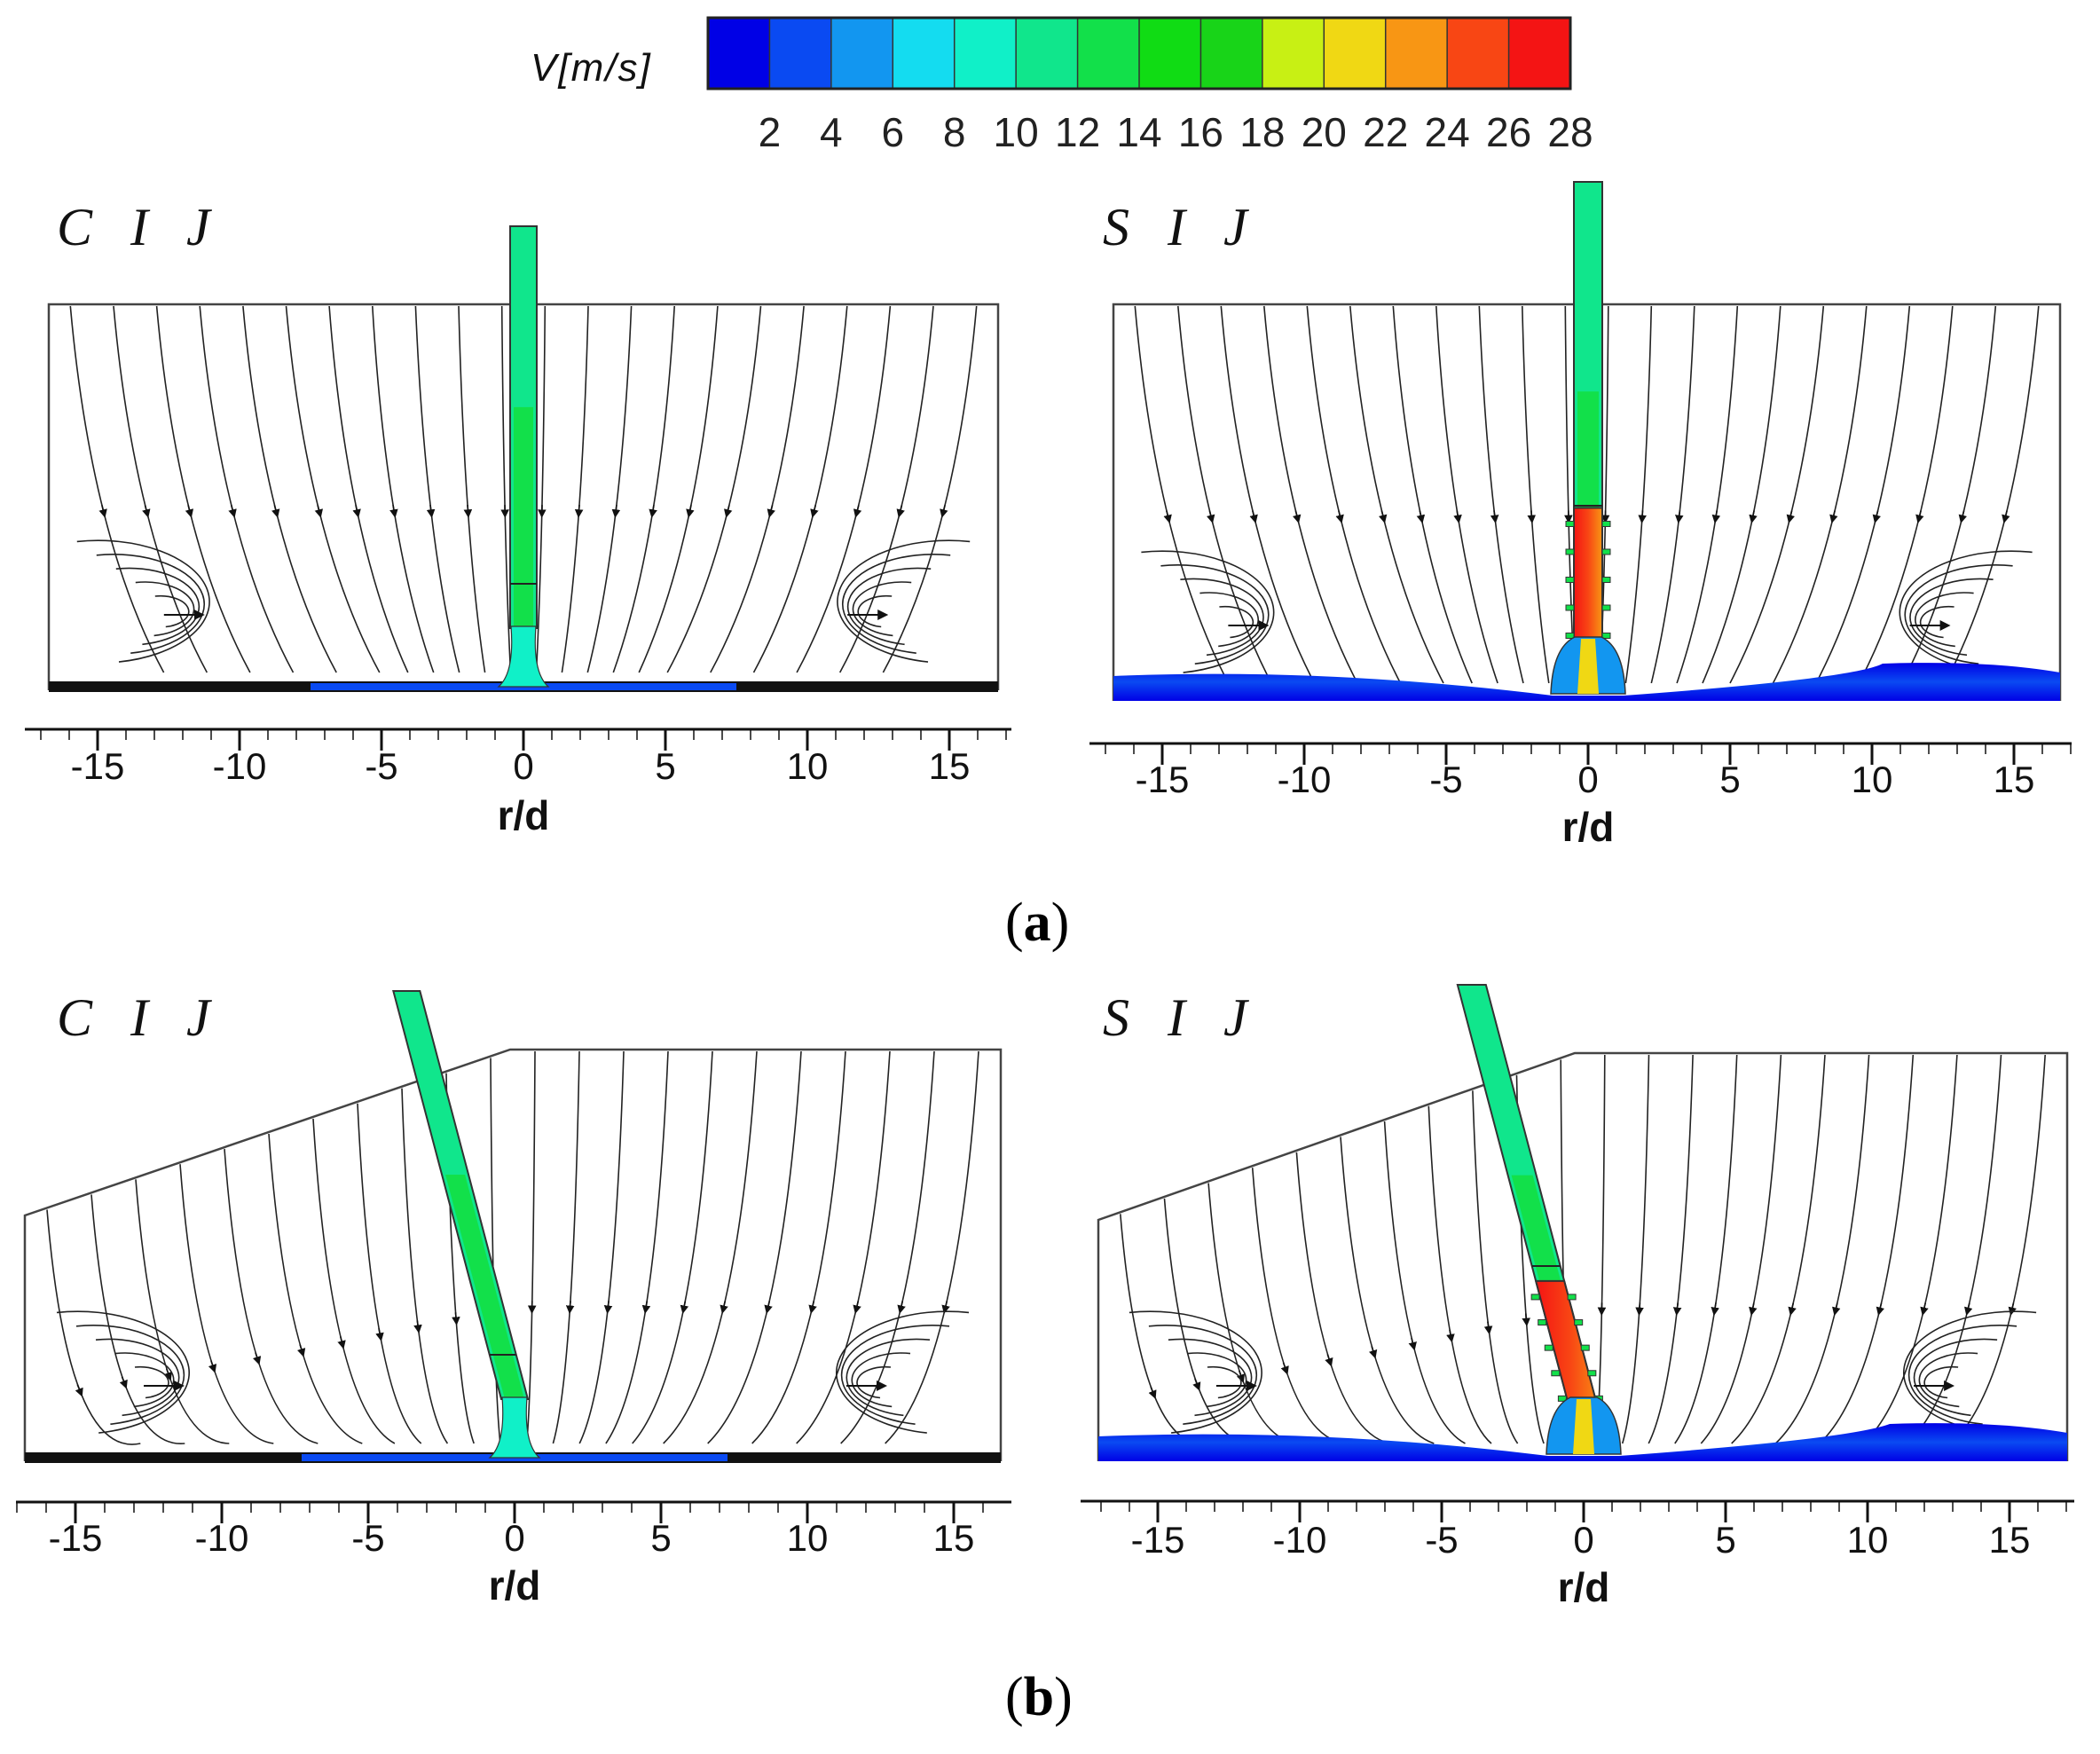 The width and height of the screenshot is (2100, 1754). I want to click on impingement-core, so click(1584, 1427).